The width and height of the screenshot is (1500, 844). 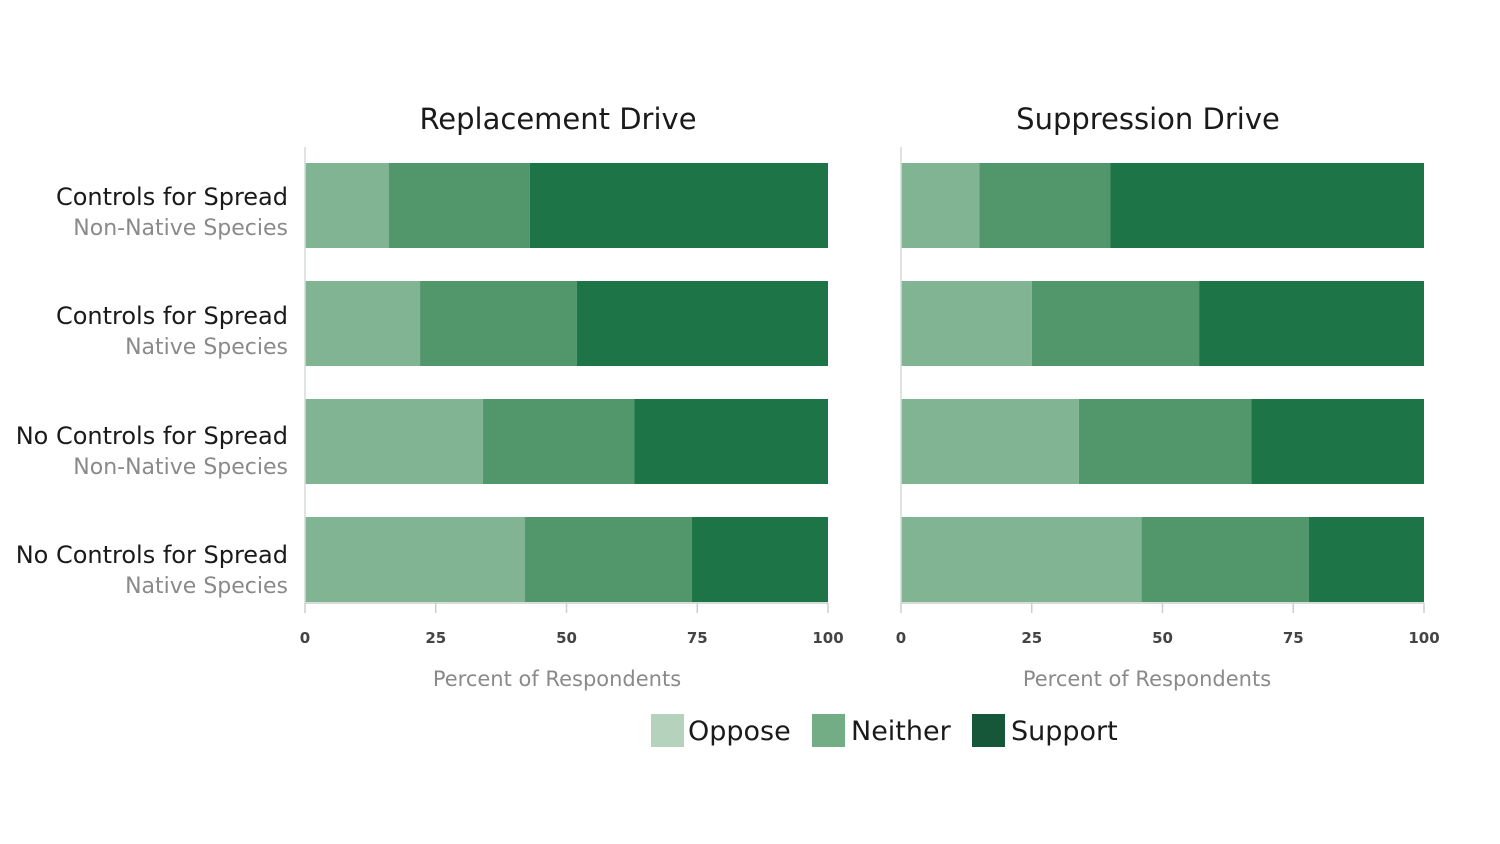 I want to click on legend-swatch-oppose, so click(x=667, y=730).